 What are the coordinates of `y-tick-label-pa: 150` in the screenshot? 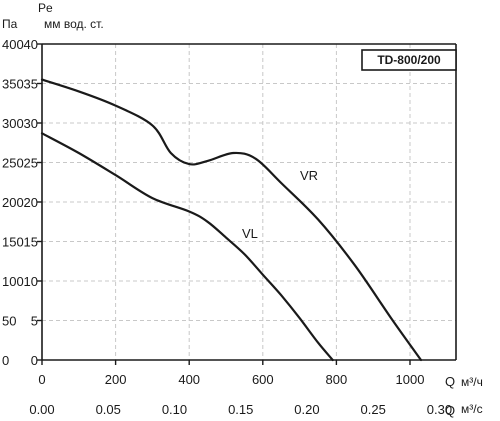 It's located at (13, 242).